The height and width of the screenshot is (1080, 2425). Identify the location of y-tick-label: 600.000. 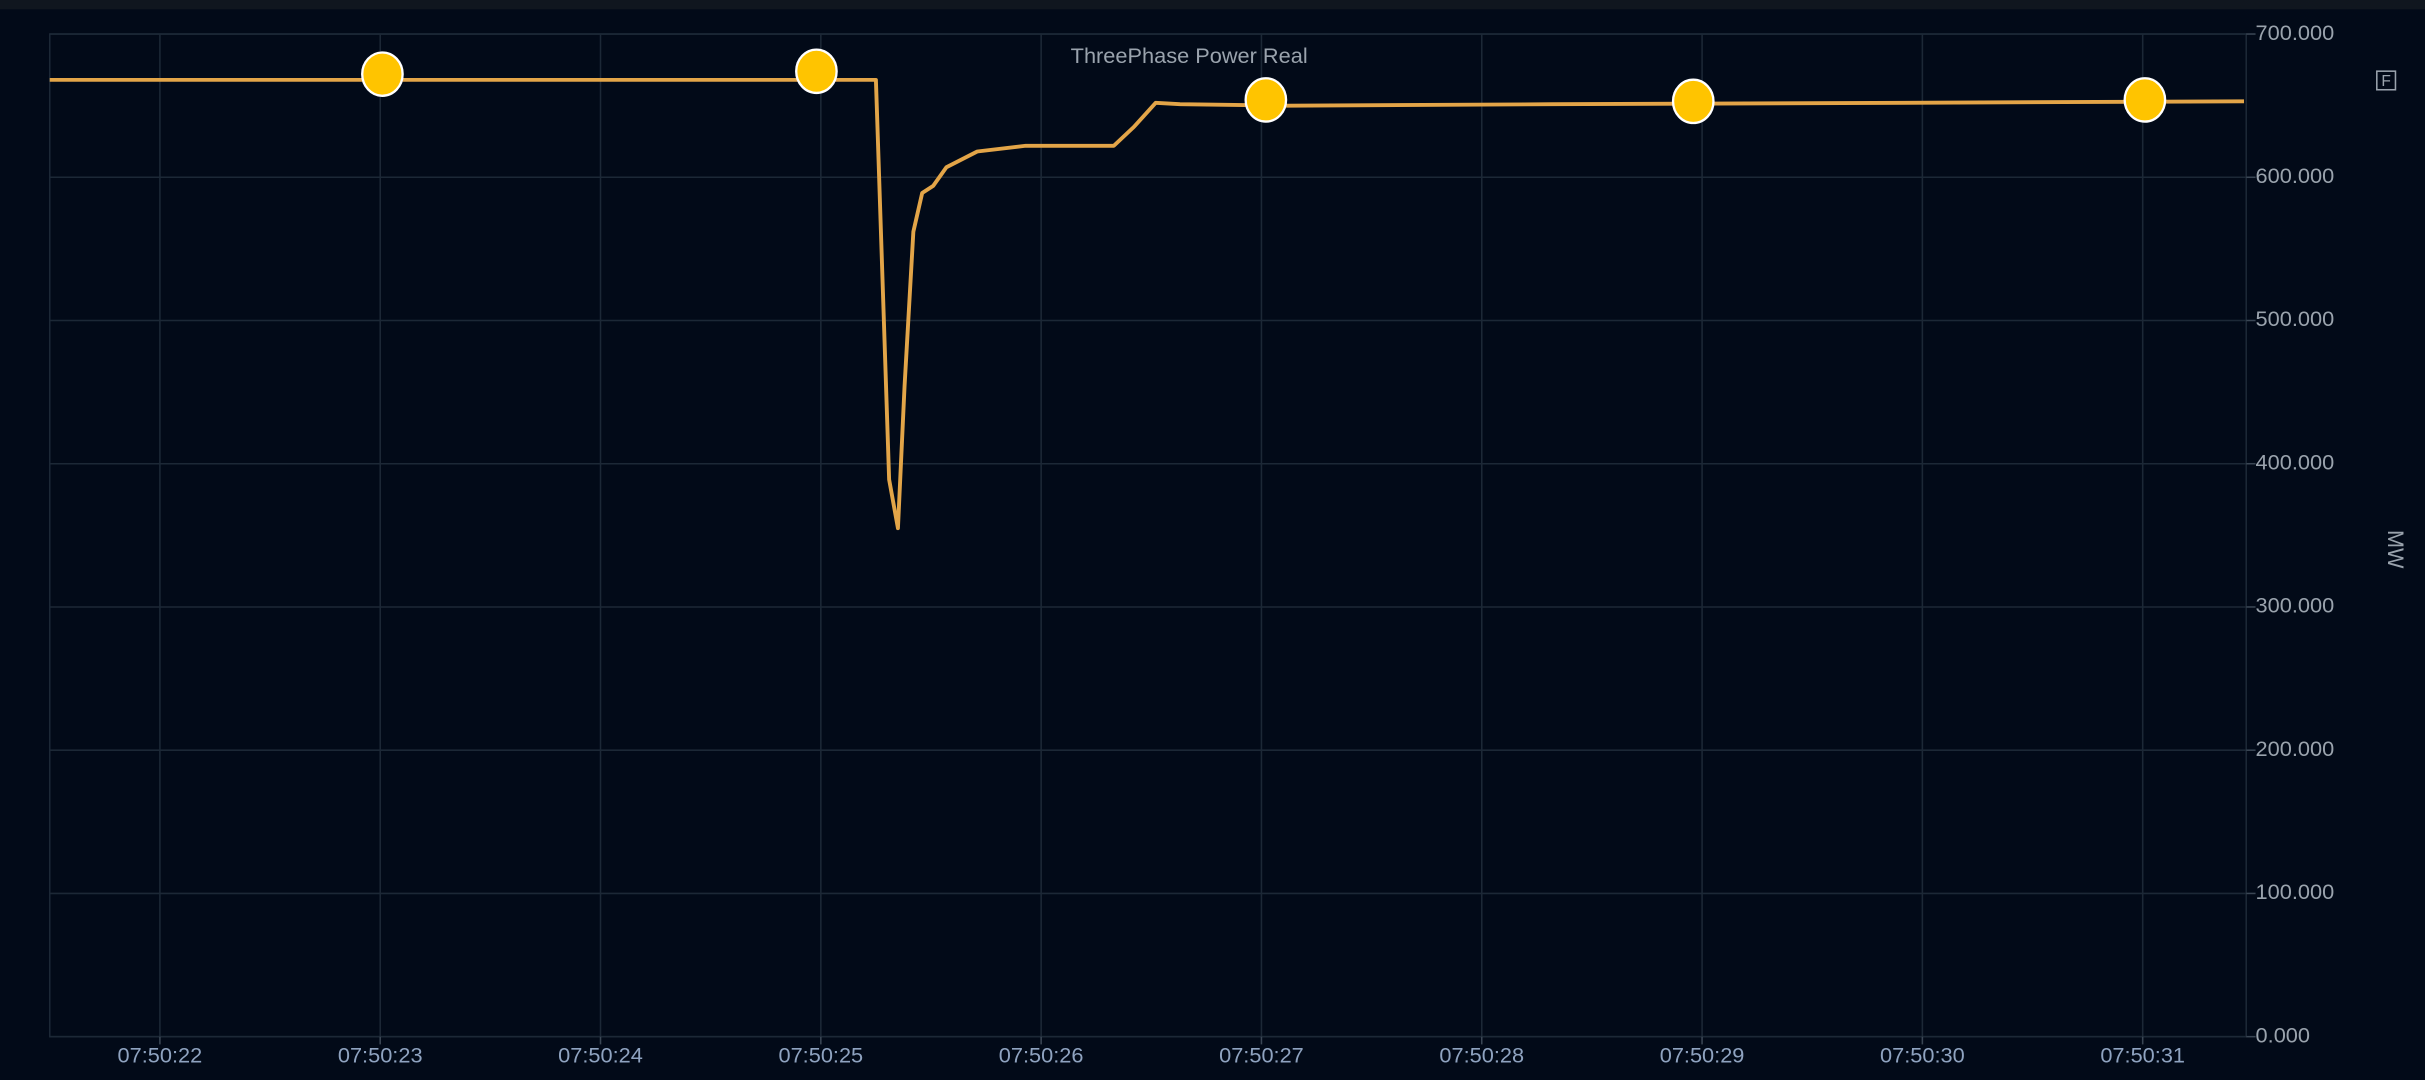
(2295, 175).